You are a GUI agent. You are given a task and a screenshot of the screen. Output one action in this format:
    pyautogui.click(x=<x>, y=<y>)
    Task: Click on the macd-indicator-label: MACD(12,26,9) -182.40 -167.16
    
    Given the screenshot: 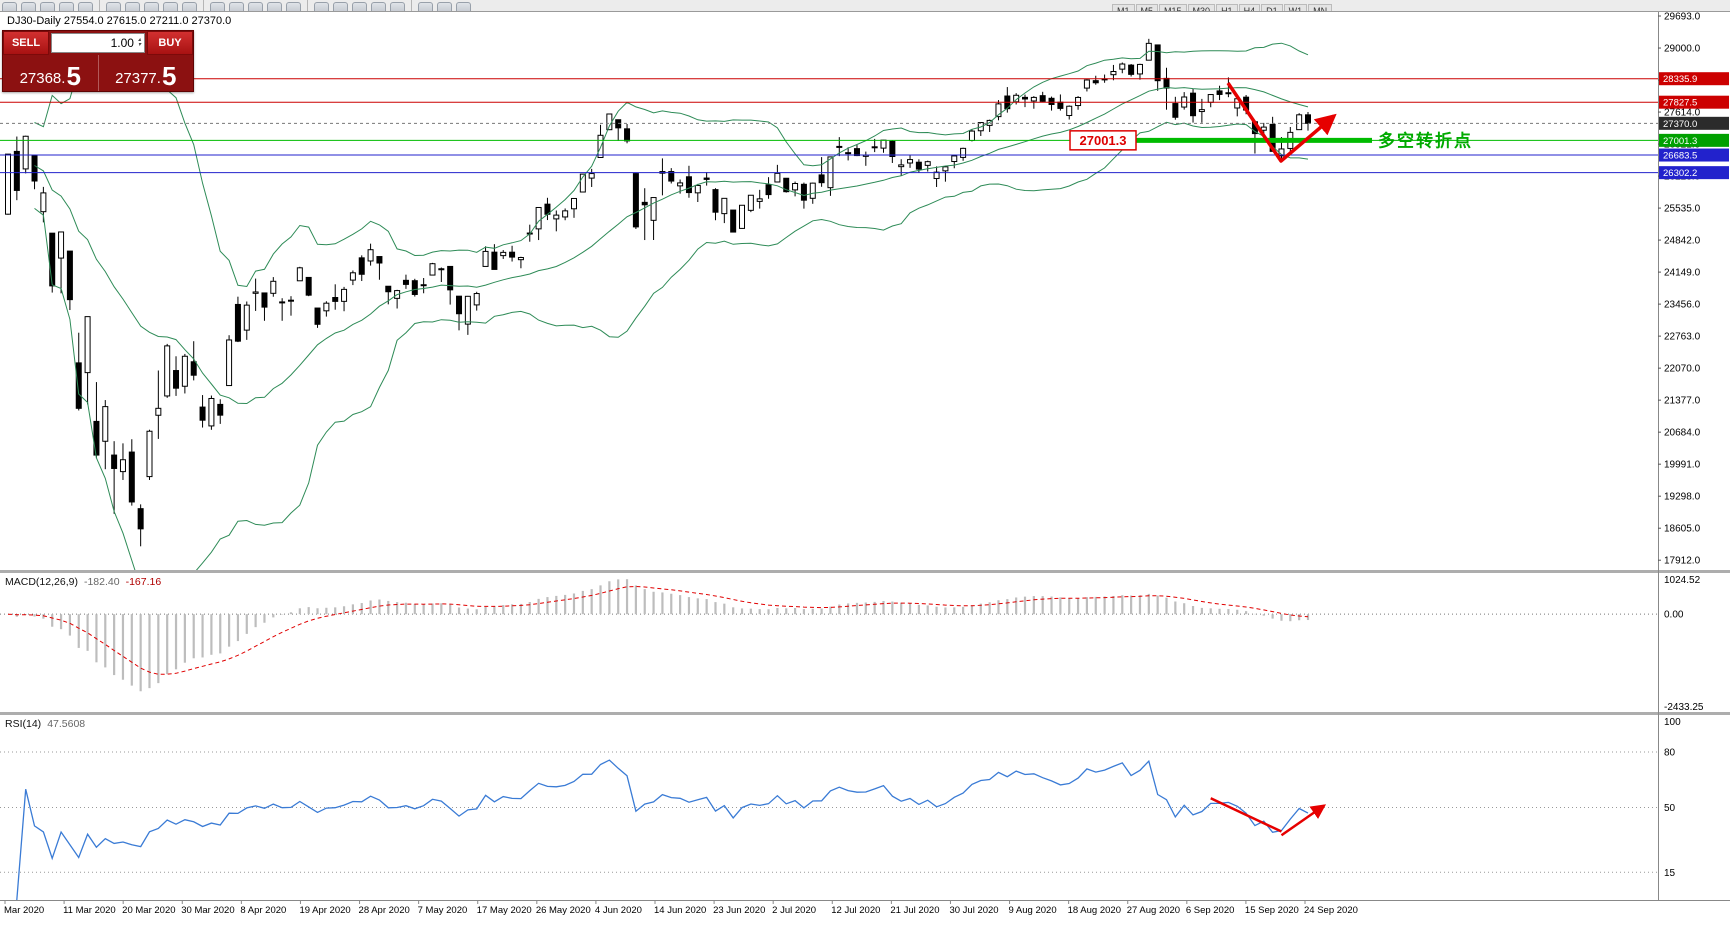 What is the action you would take?
    pyautogui.click(x=83, y=582)
    